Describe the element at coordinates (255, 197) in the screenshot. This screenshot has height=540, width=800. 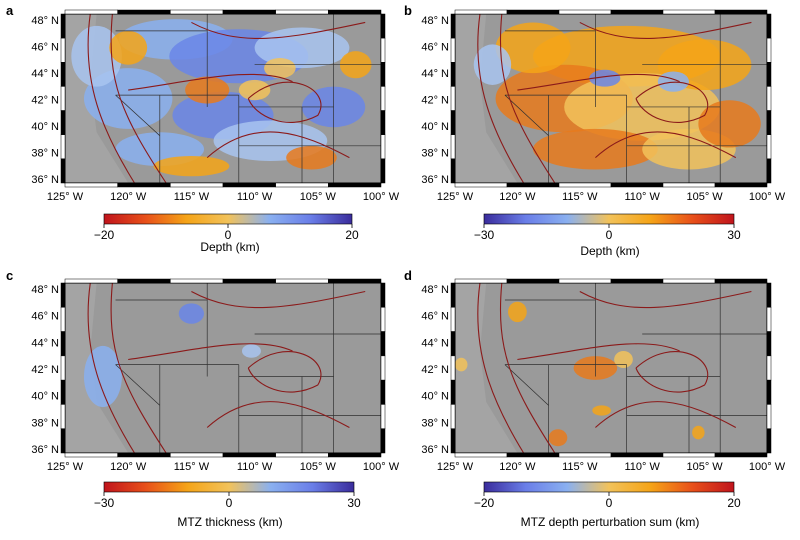
I see `longitude-label: 110° W` at that location.